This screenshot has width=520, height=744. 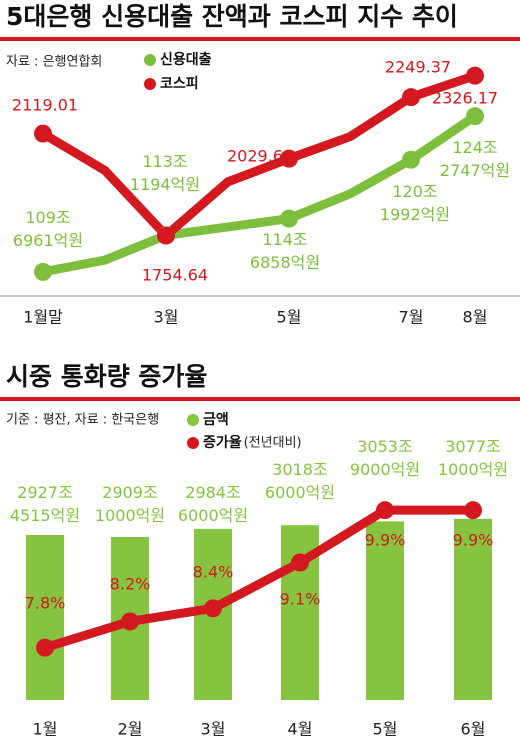 What do you see at coordinates (45, 105) in the screenshot?
I see `value-label: 2119.01` at bounding box center [45, 105].